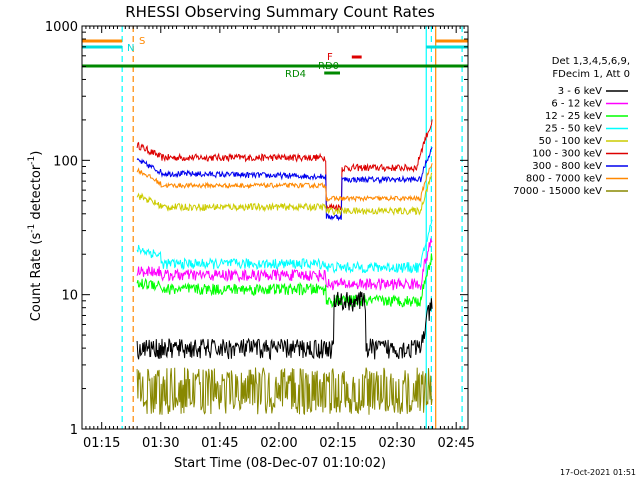  What do you see at coordinates (571, 141) in the screenshot?
I see `legend-label: 50 - 100 keV` at bounding box center [571, 141].